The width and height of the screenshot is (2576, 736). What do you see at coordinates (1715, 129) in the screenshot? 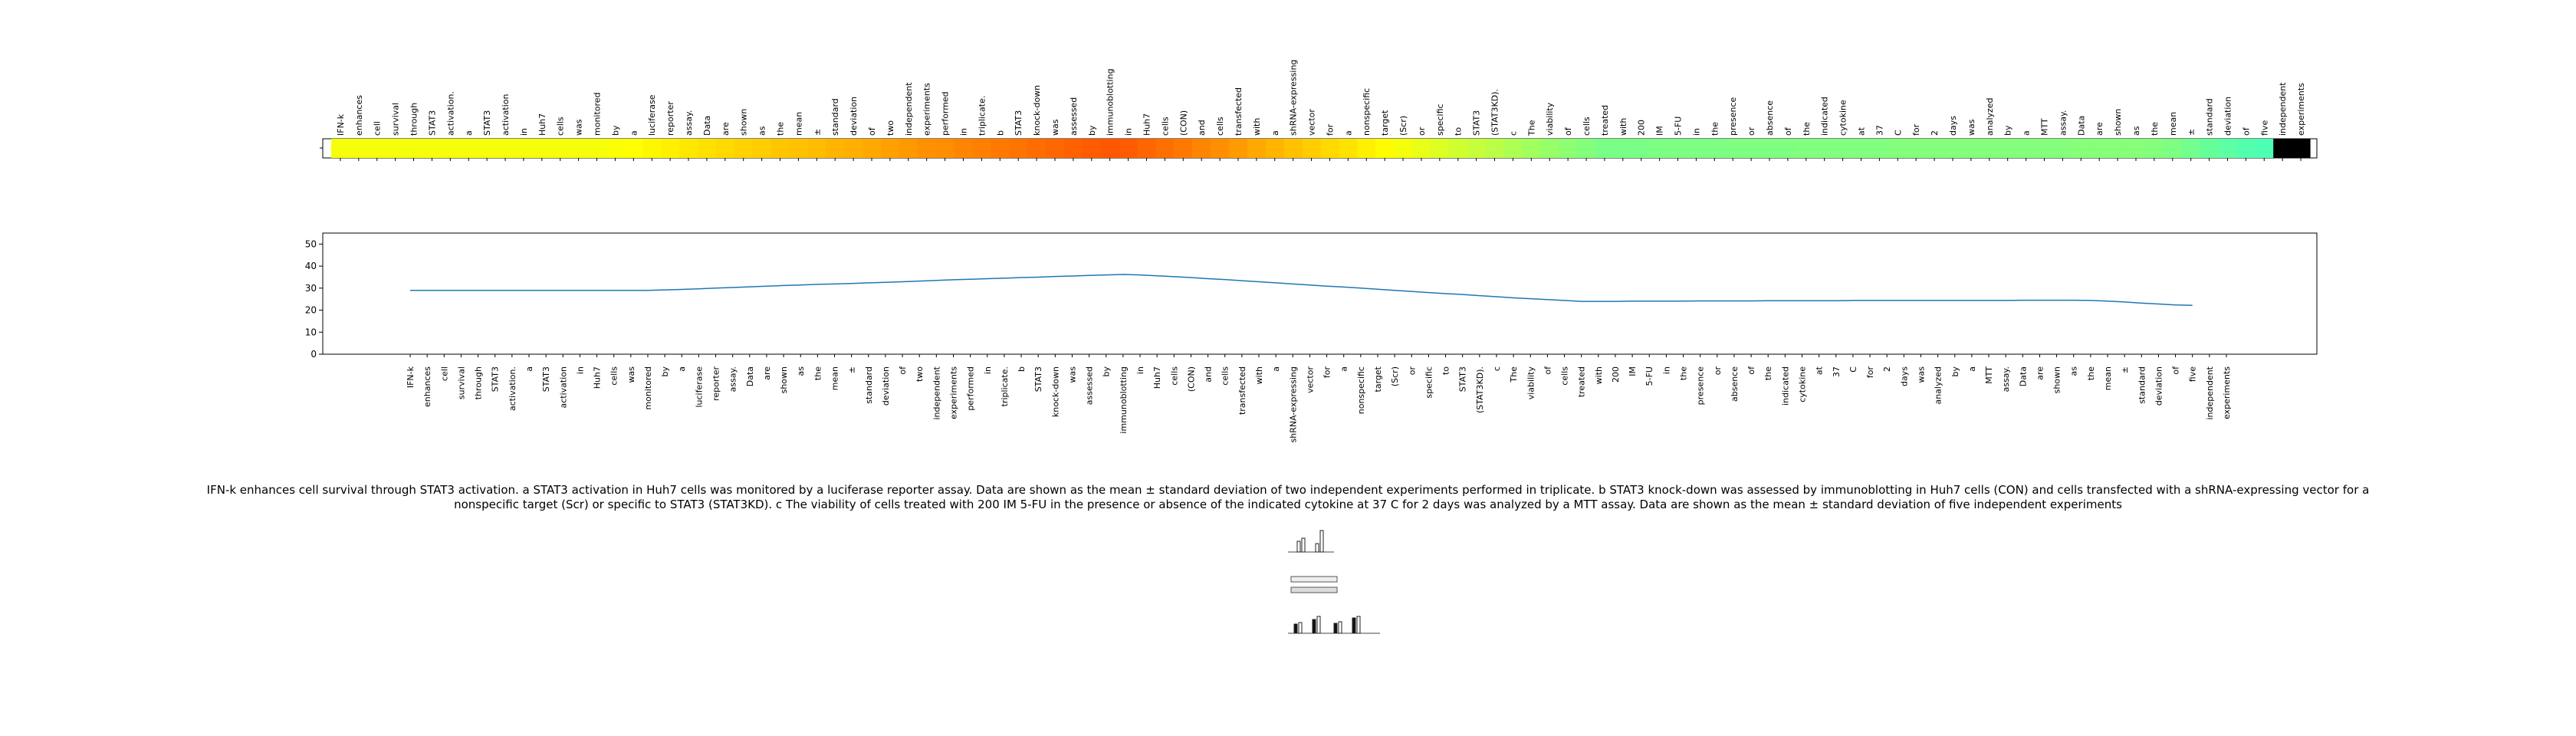
I see `heatmap-token-label: the` at bounding box center [1715, 129].